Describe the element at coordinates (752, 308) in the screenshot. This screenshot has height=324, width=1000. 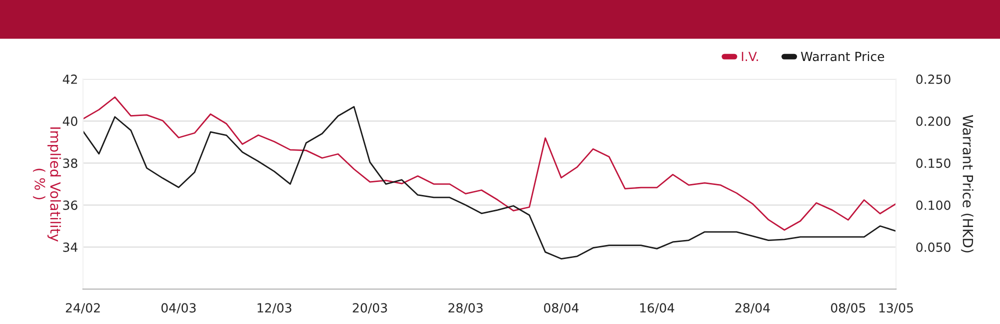
I see `x-tick-label: 28/04` at that location.